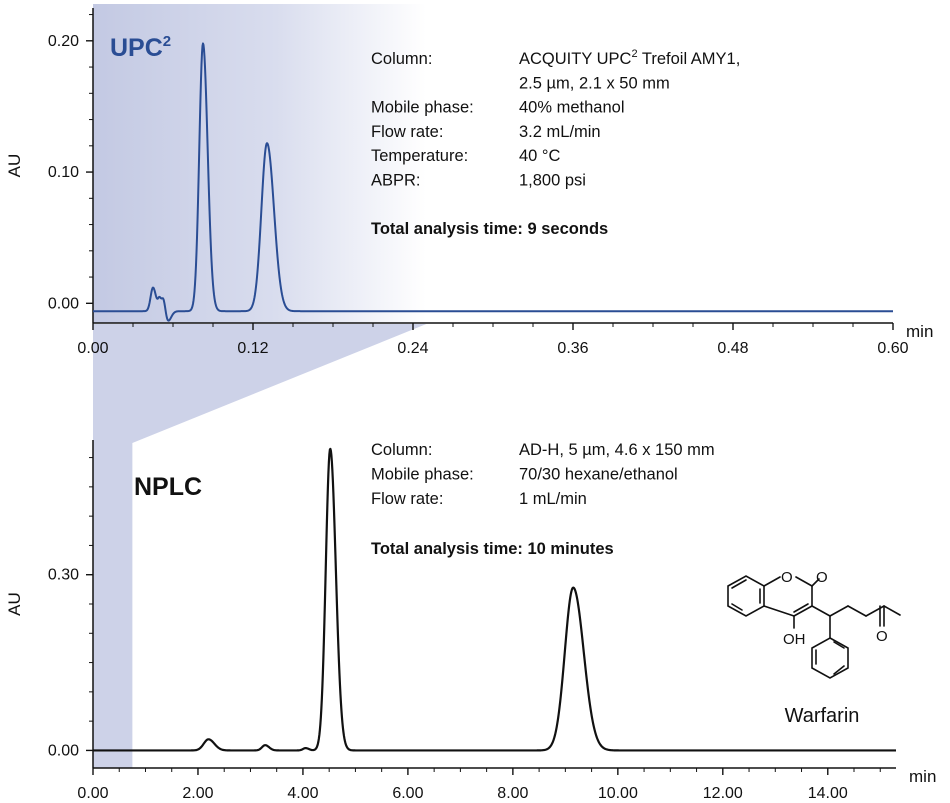 The image size is (950, 803). Describe the element at coordinates (197, 793) in the screenshot. I see `x-tick-label: 2.00` at that location.